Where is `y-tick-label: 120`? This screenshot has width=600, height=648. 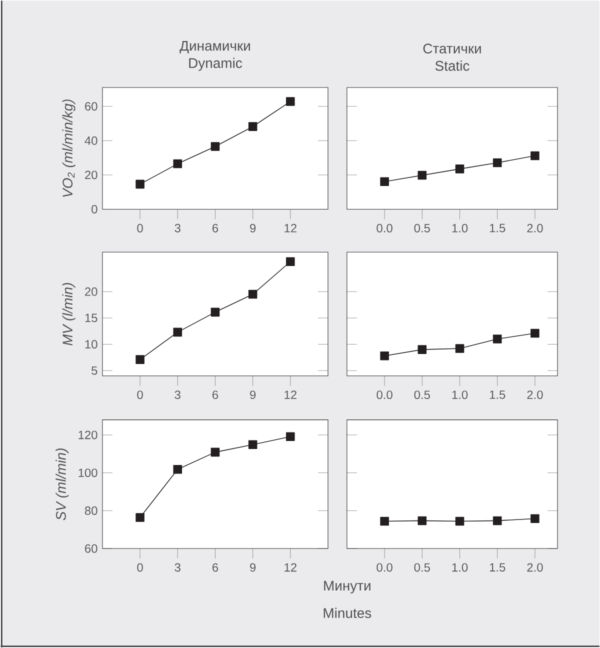 y-tick-label: 120 is located at coordinates (88, 435).